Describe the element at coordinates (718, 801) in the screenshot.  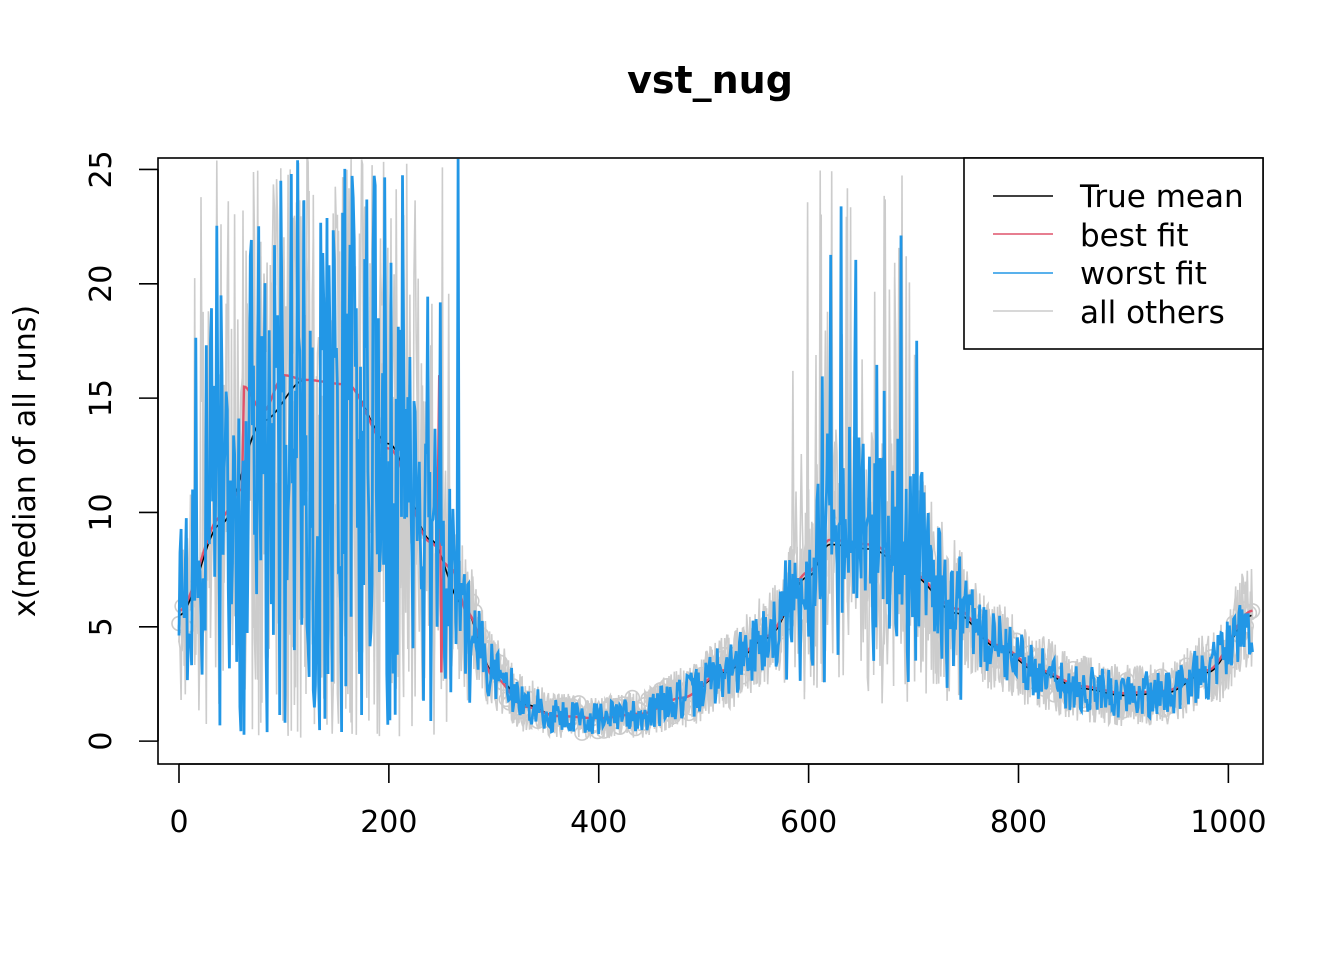
I see `x-axis: 0 200 400 600 800 1000` at that location.